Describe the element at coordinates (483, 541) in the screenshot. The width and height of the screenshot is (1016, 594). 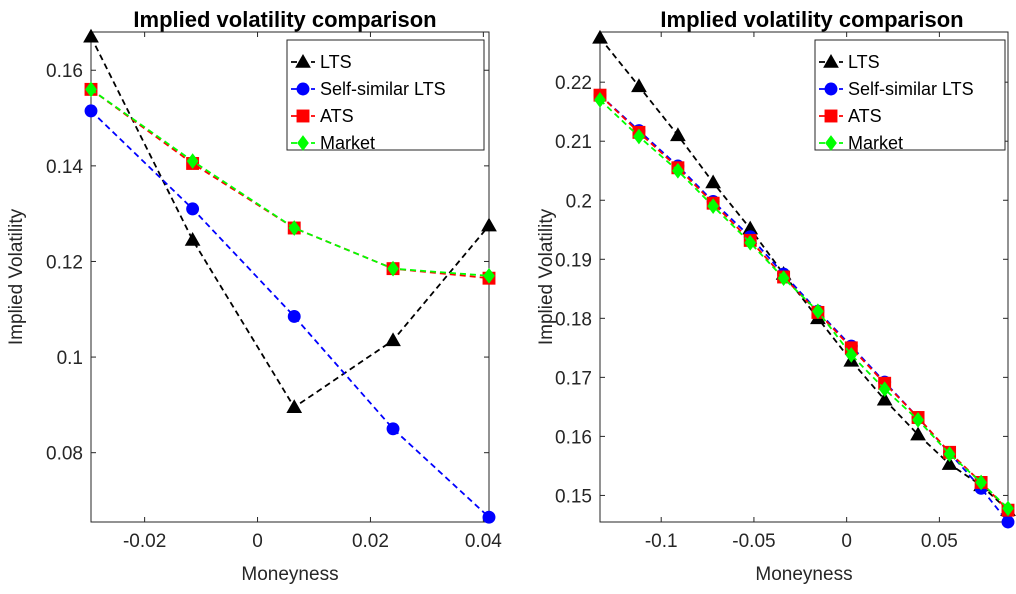
I see `x-tick-label: 0.04` at that location.